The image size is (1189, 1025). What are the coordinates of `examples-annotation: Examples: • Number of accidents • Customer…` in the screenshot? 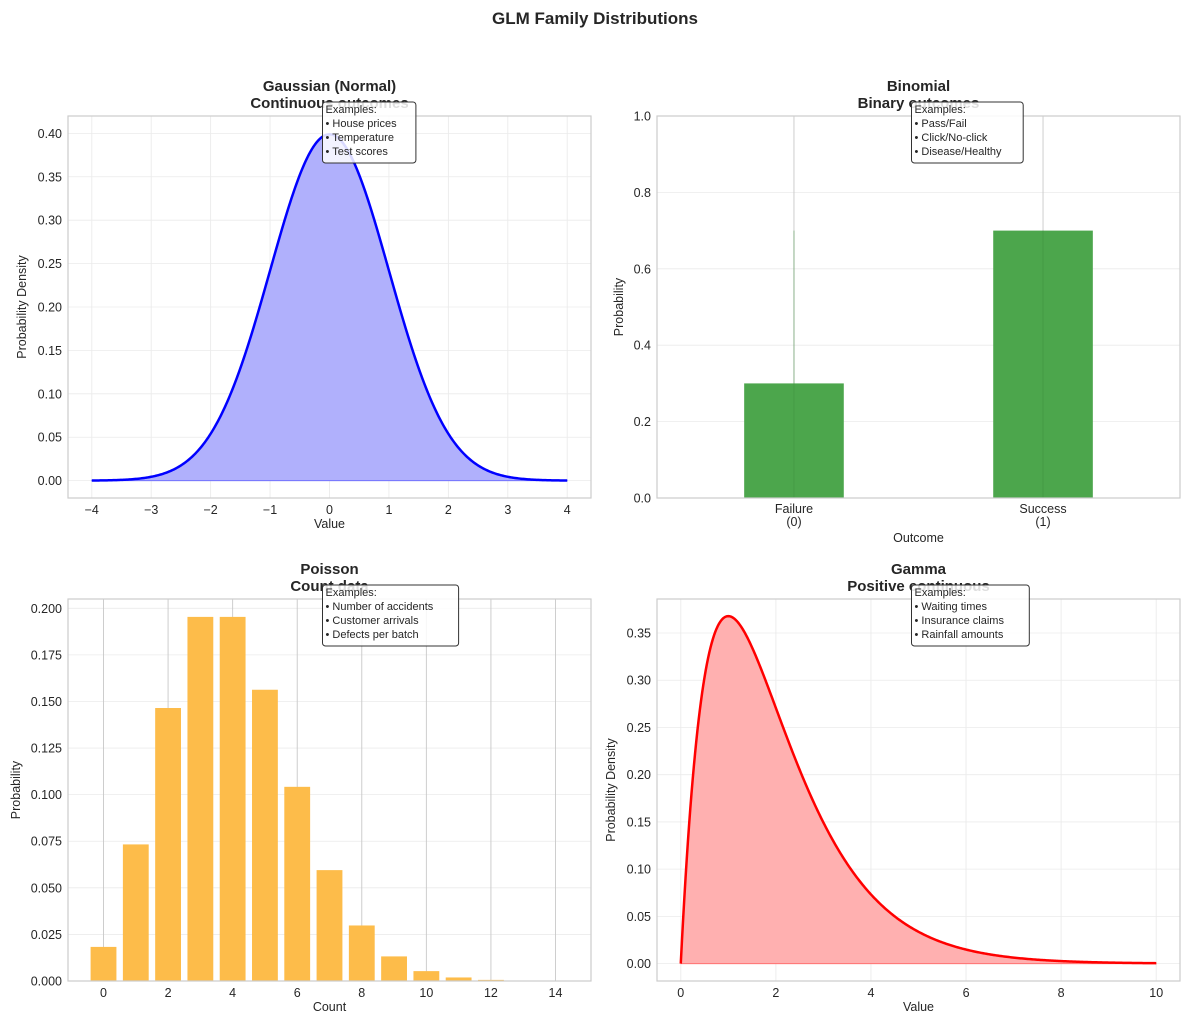 It's located at (391, 615).